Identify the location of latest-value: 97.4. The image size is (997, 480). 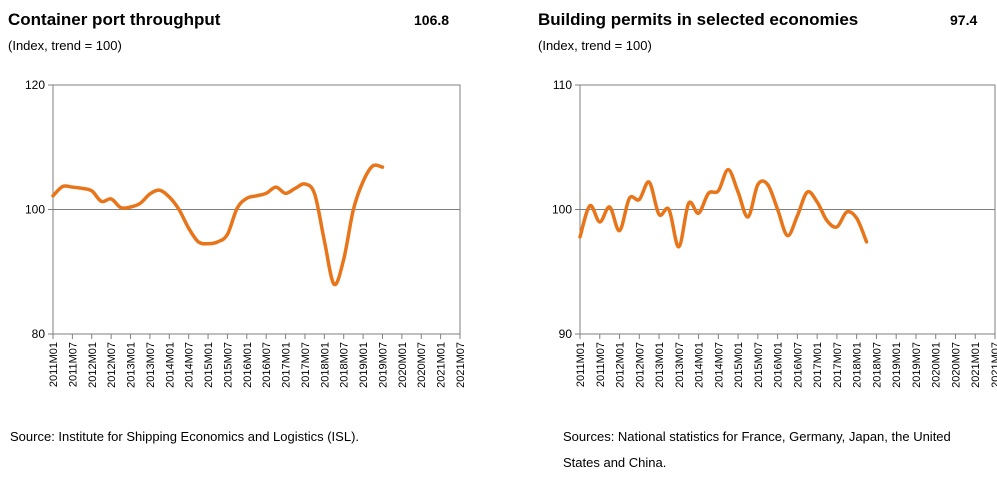
(964, 20).